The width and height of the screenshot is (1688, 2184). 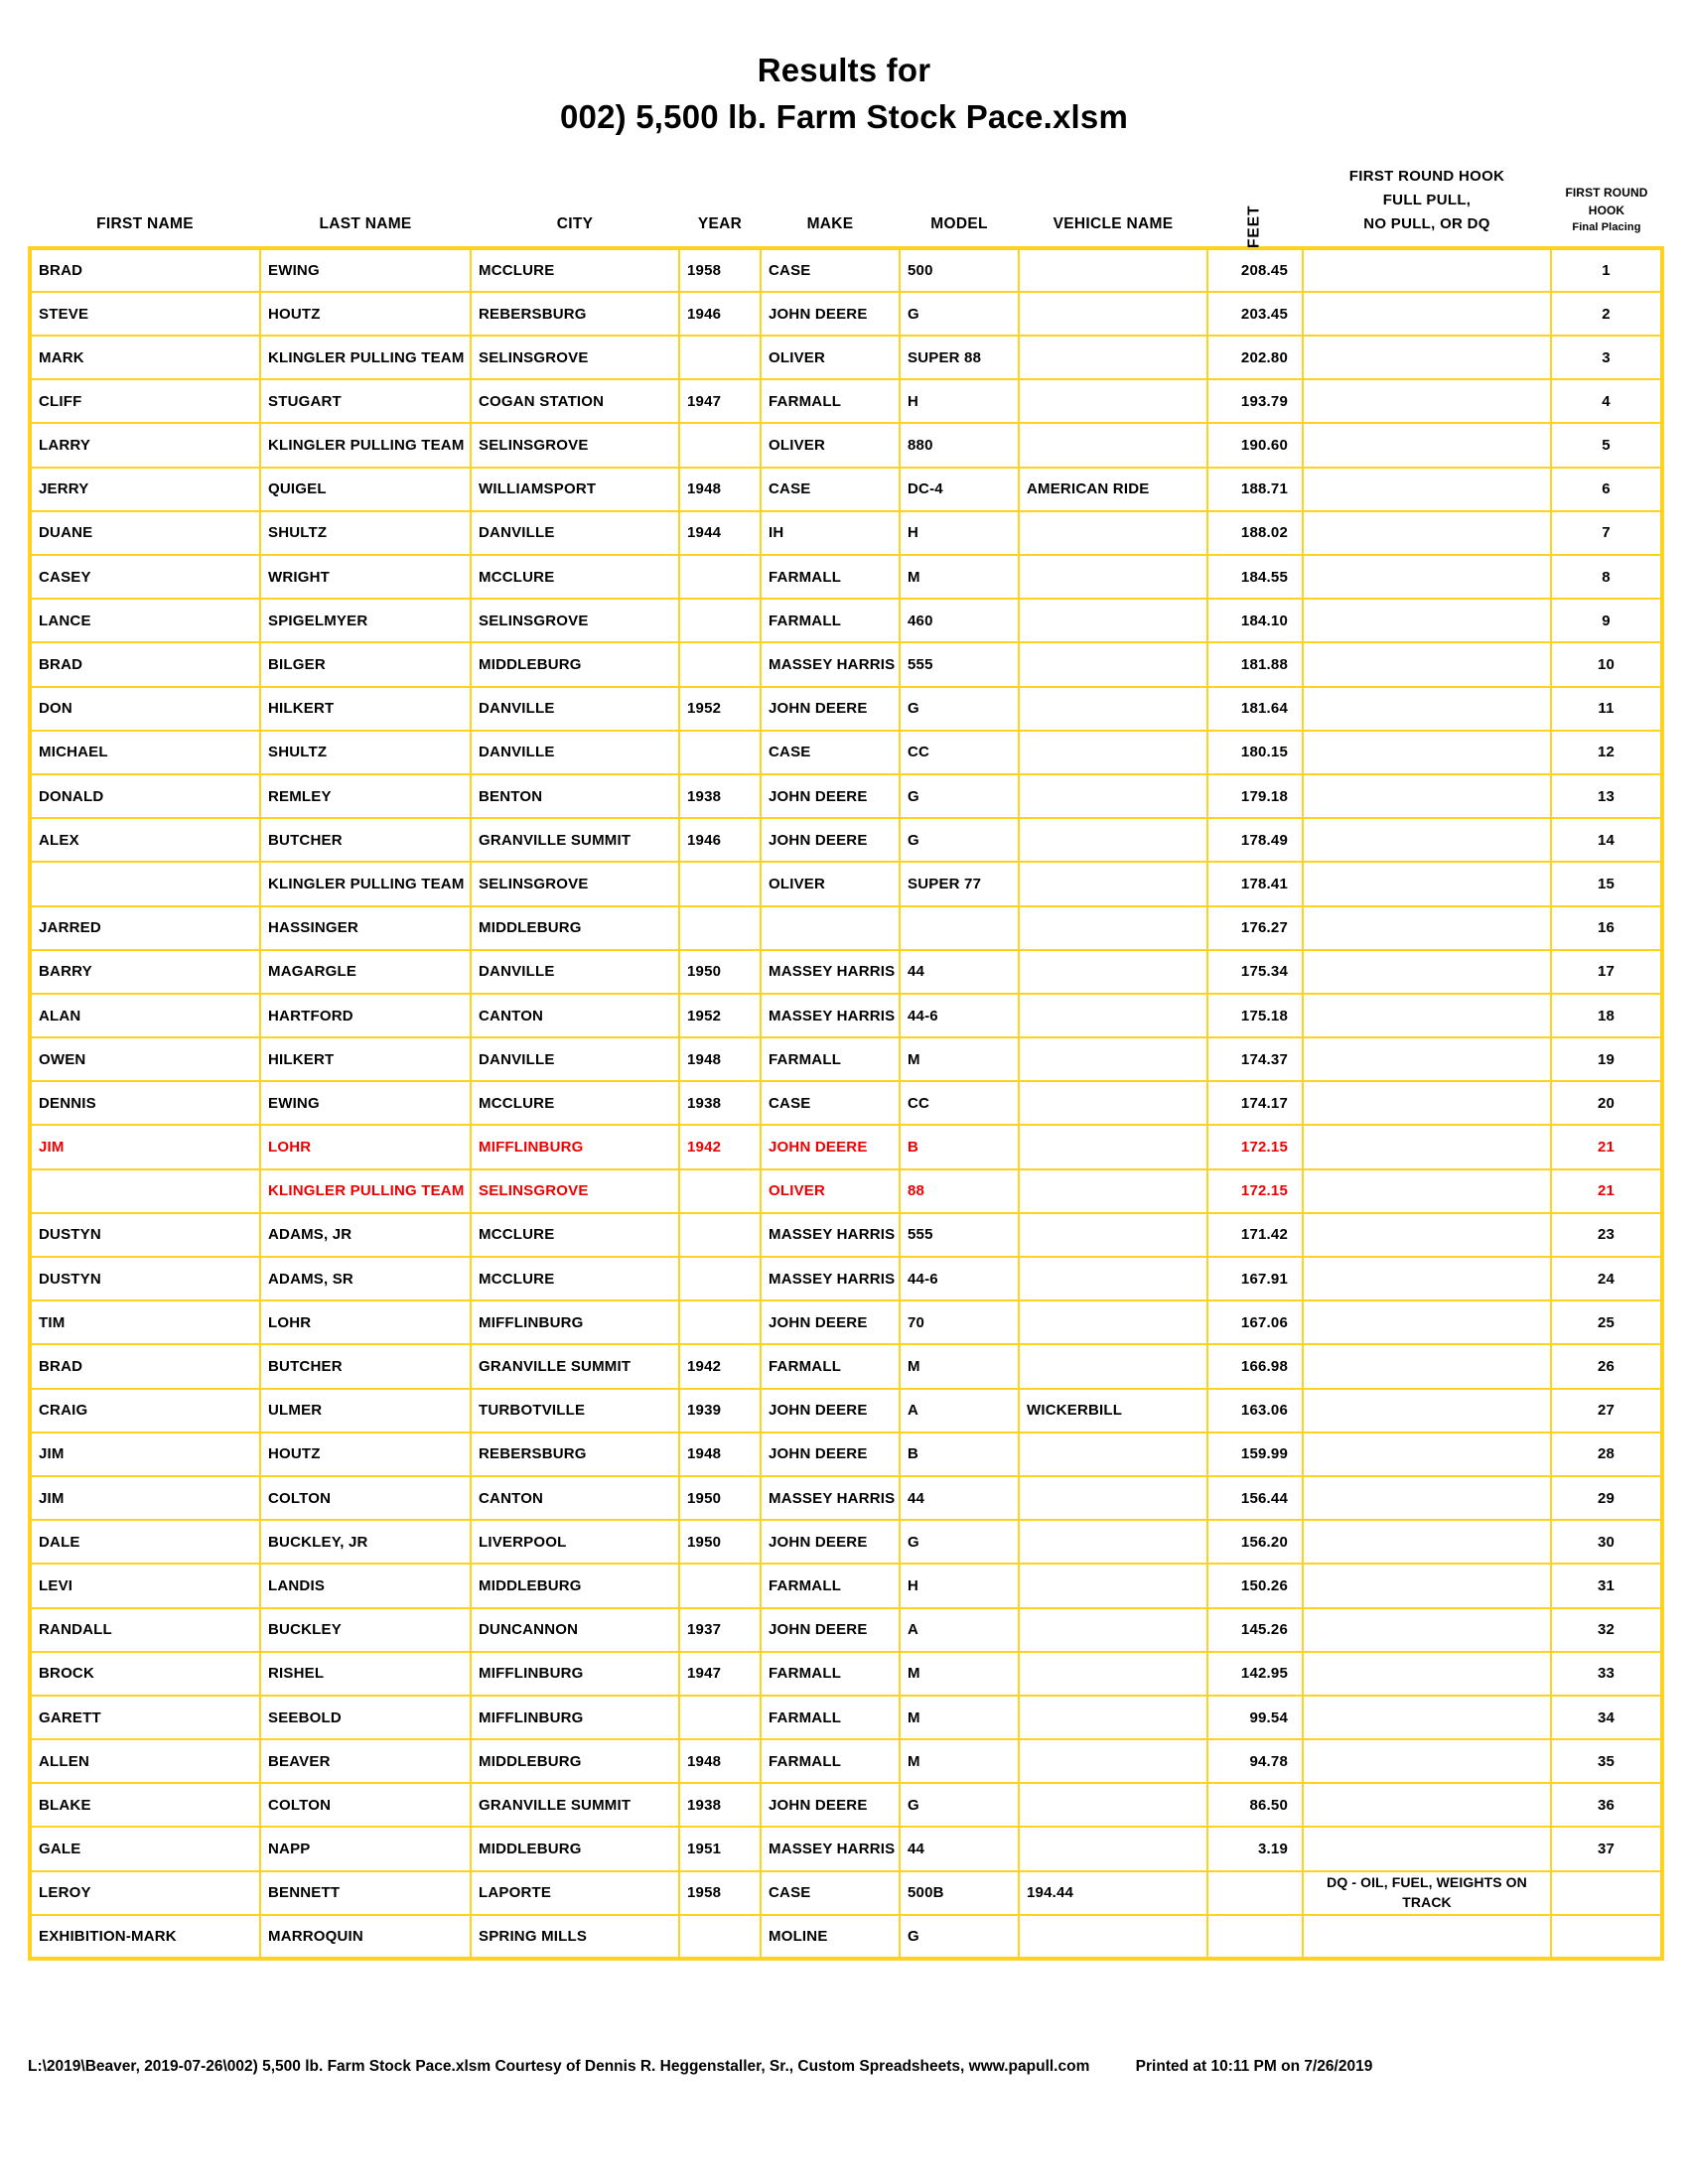 I want to click on cell-last-name: MARROQUIN, so click(x=365, y=1937).